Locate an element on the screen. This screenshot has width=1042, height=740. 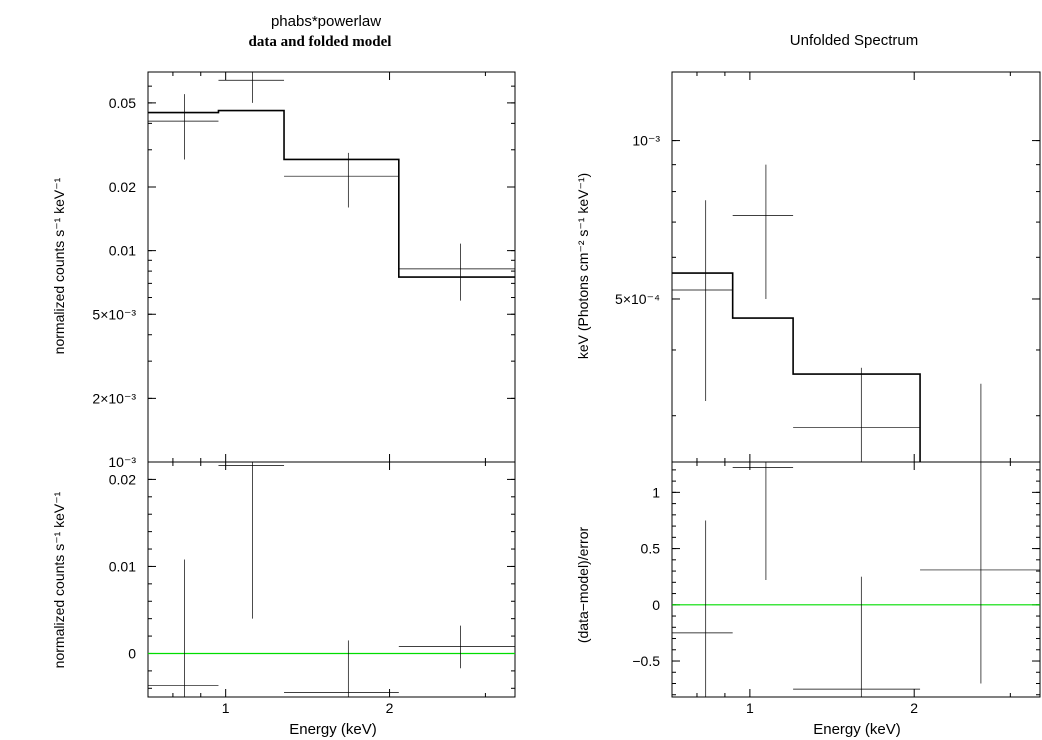
left-top-y-tick-label: 0.05 is located at coordinates (122, 103).